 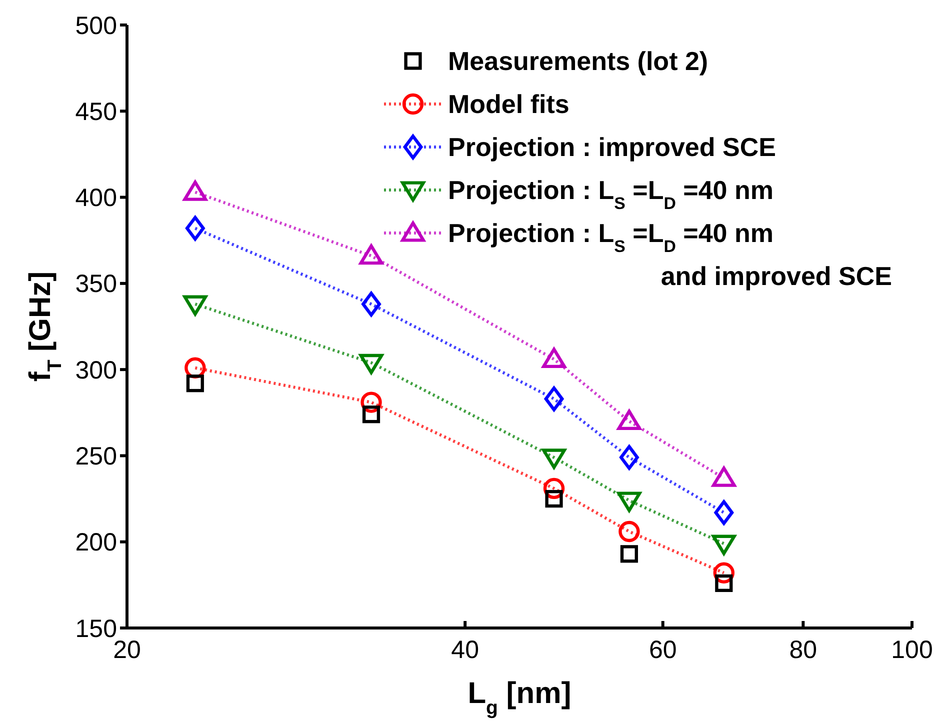 What do you see at coordinates (96, 198) in the screenshot?
I see `y-tick-label: 400` at bounding box center [96, 198].